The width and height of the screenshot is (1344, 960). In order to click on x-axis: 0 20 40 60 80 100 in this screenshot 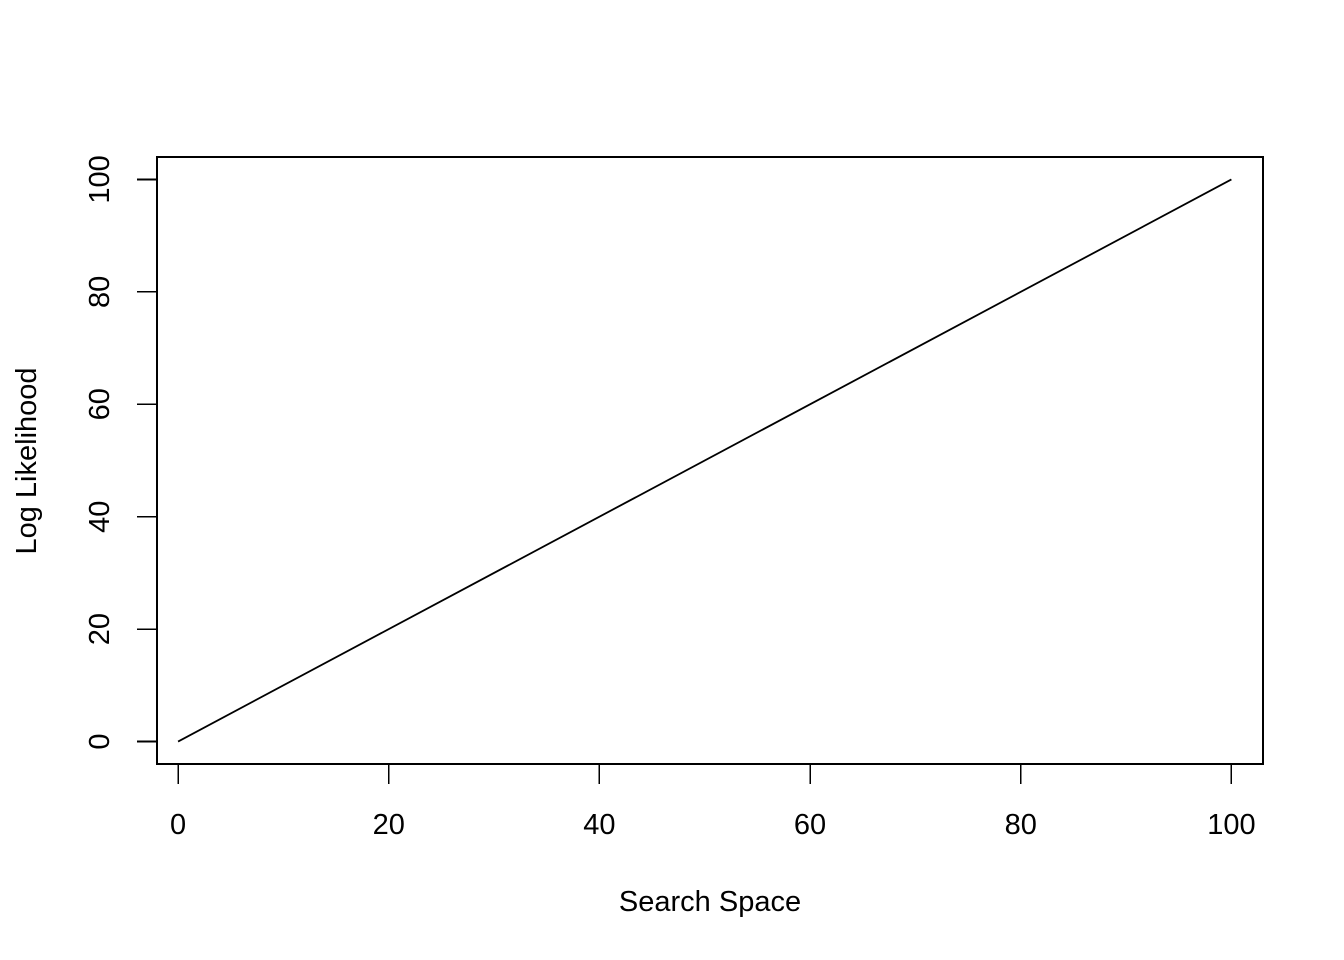, I will do `click(713, 802)`.